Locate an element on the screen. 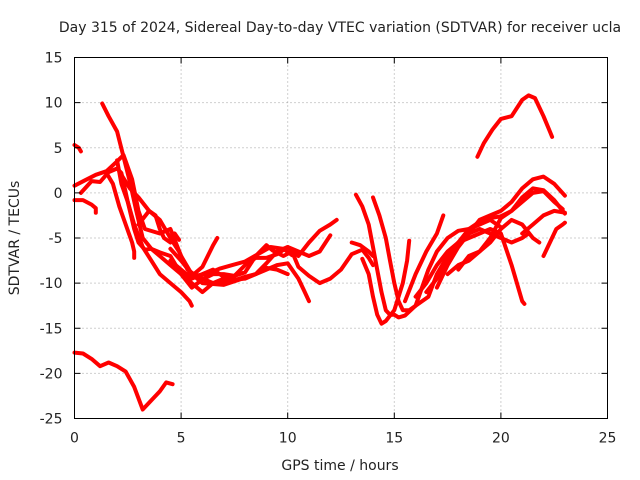  x-tick-label: 15 is located at coordinates (394, 439).